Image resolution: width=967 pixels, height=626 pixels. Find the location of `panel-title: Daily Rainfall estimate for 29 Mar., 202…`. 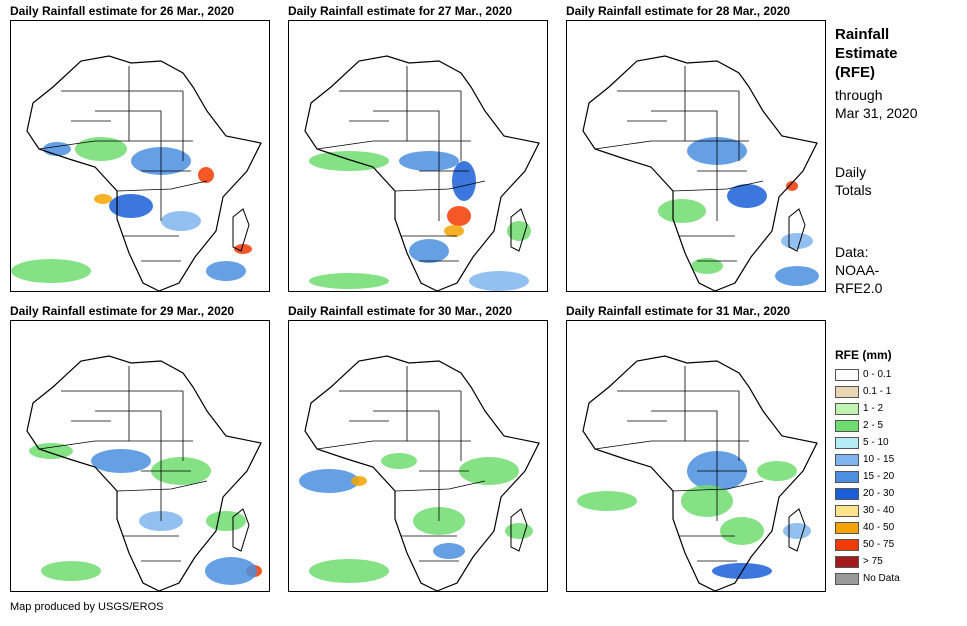

panel-title: Daily Rainfall estimate for 29 Mar., 202… is located at coordinates (122, 311).